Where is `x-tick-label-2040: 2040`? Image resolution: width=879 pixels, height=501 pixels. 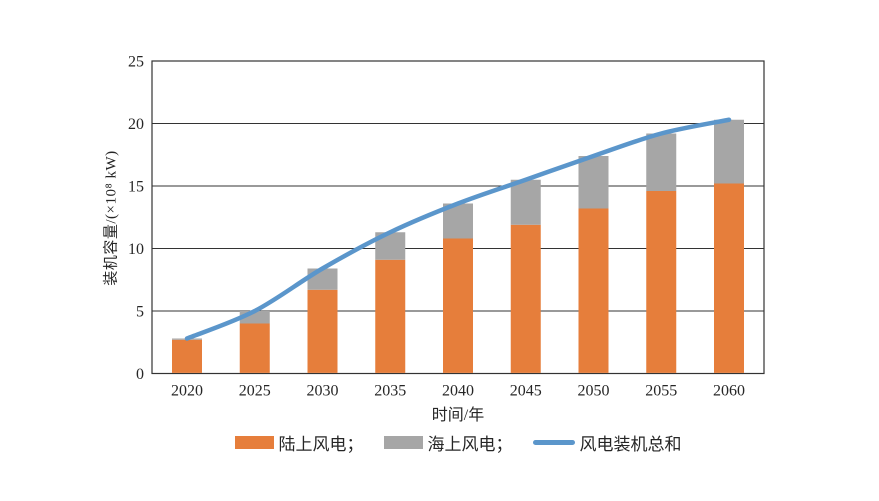
x-tick-label-2040: 2040 is located at coordinates (458, 391).